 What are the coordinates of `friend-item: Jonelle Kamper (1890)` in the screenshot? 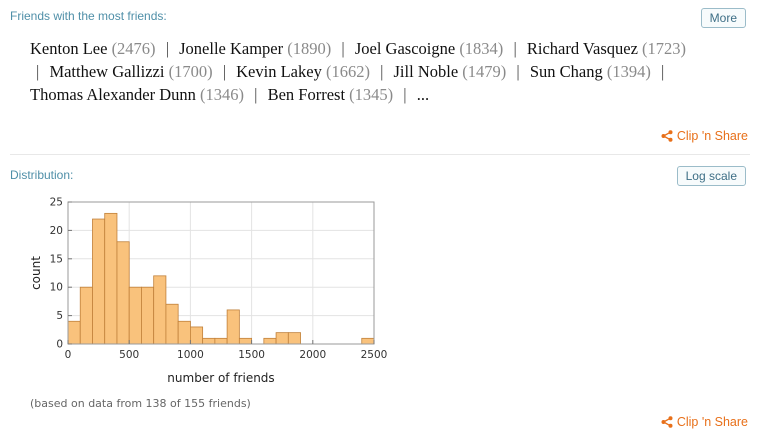 It's located at (255, 48).